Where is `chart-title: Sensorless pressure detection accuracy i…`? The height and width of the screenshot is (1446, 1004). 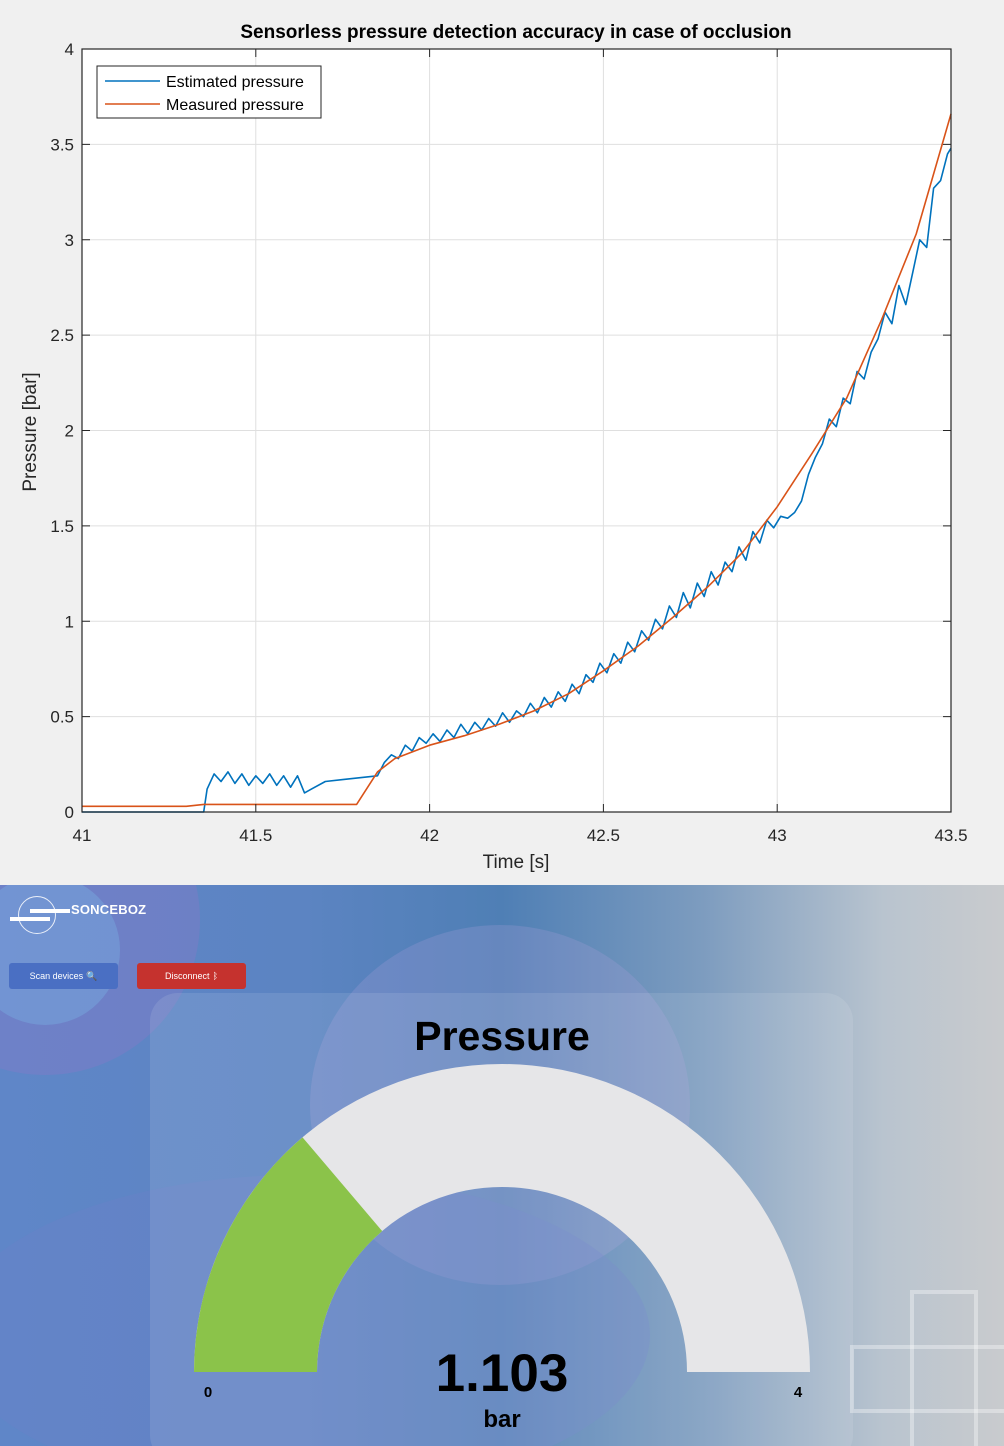
chart-title: Sensorless pressure detection accuracy i… is located at coordinates (515, 32).